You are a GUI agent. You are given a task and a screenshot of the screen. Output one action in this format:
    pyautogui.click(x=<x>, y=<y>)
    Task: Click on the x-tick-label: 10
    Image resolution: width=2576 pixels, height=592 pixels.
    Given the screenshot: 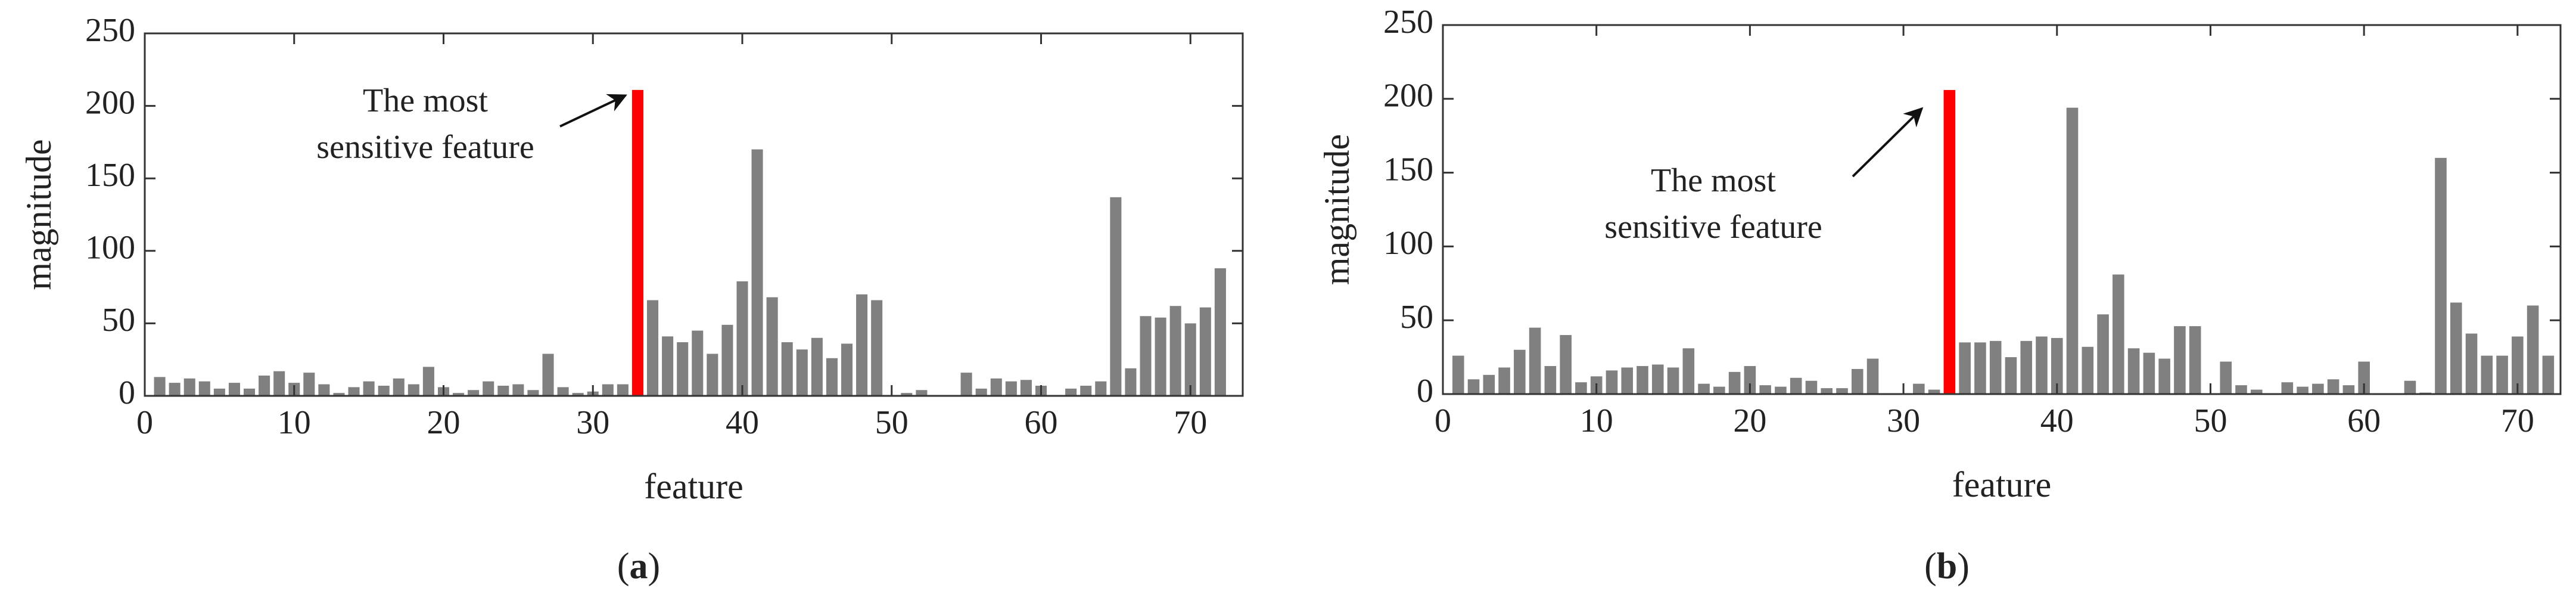 What is the action you would take?
    pyautogui.click(x=294, y=422)
    